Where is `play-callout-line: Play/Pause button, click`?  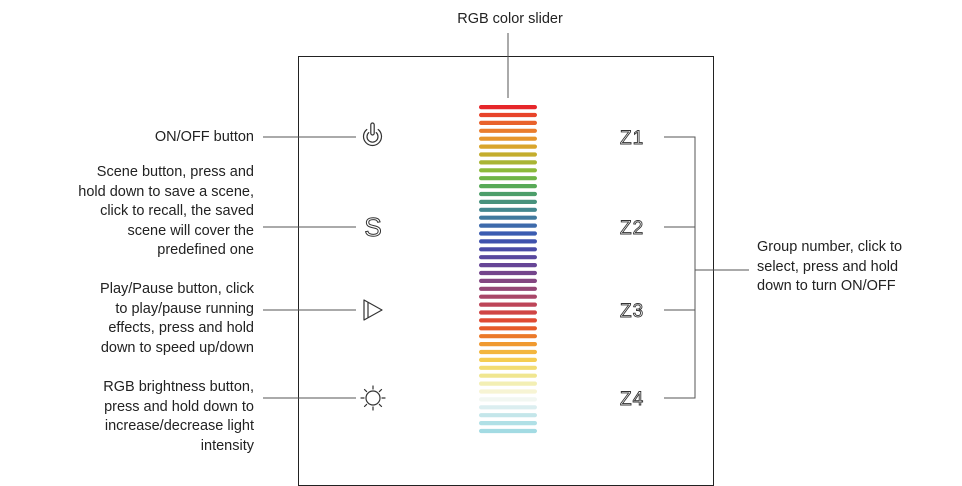 play-callout-line: Play/Pause button, click is located at coordinates (177, 289).